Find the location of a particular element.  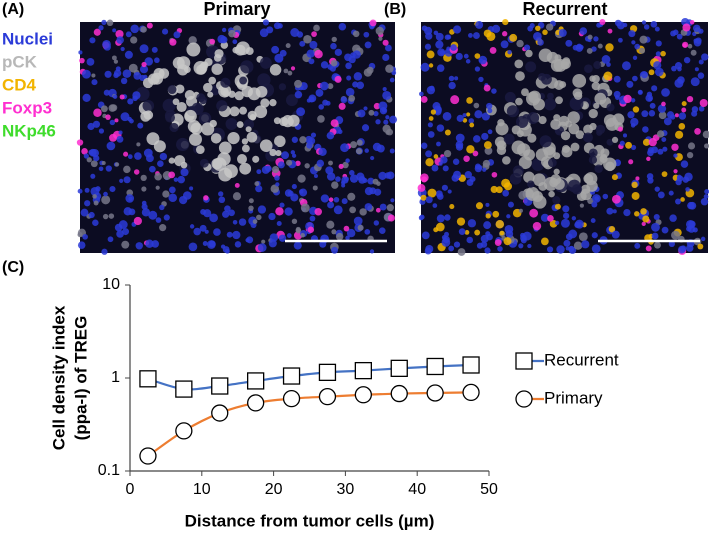

data-point is located at coordinates (471, 392).